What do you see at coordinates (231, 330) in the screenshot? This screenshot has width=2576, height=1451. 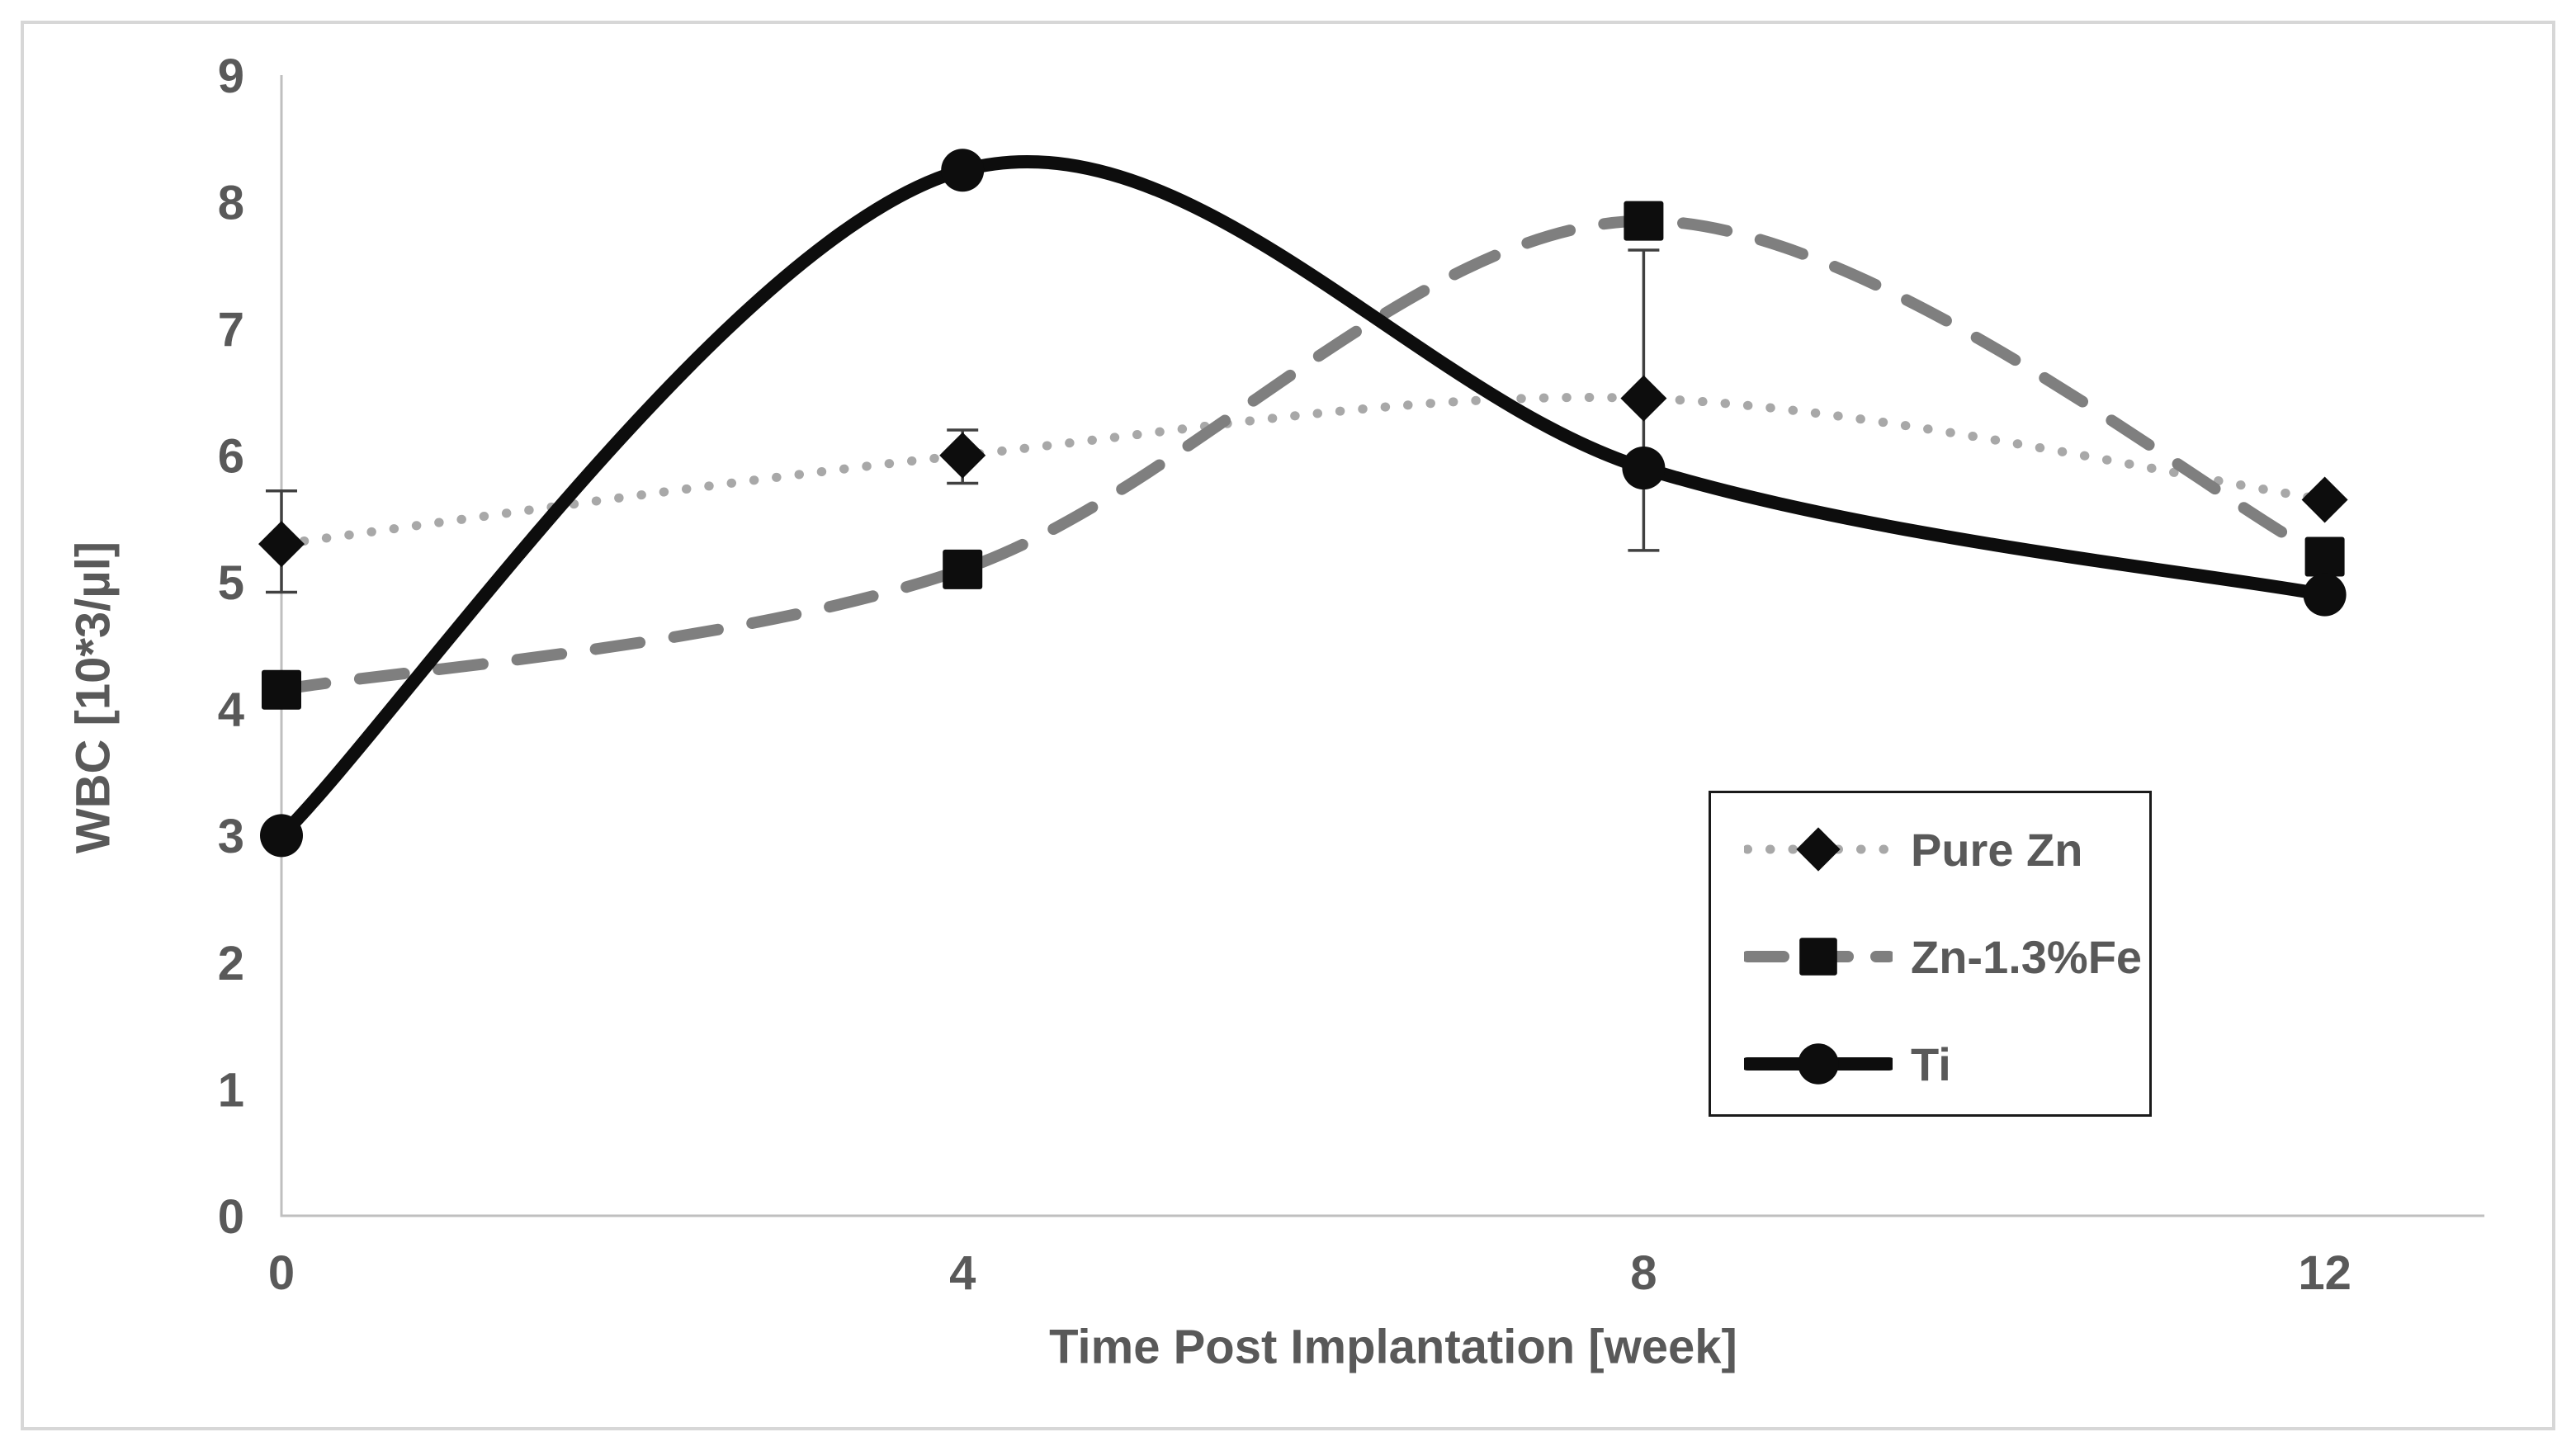 I see `y-tick-label: 7` at bounding box center [231, 330].